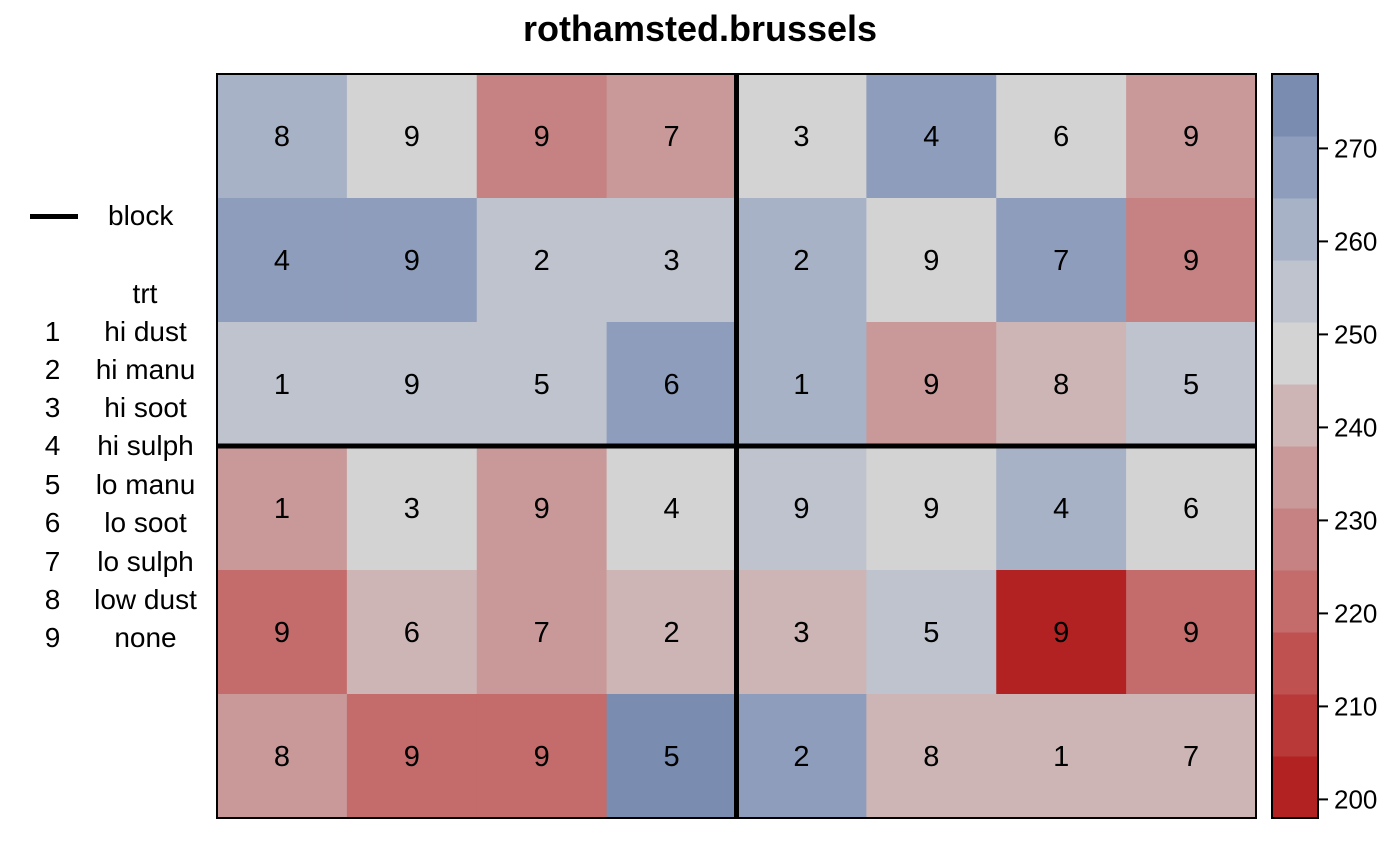 Image resolution: width=1400 pixels, height=866 pixels. I want to click on legend-code: 3, so click(52, 407).